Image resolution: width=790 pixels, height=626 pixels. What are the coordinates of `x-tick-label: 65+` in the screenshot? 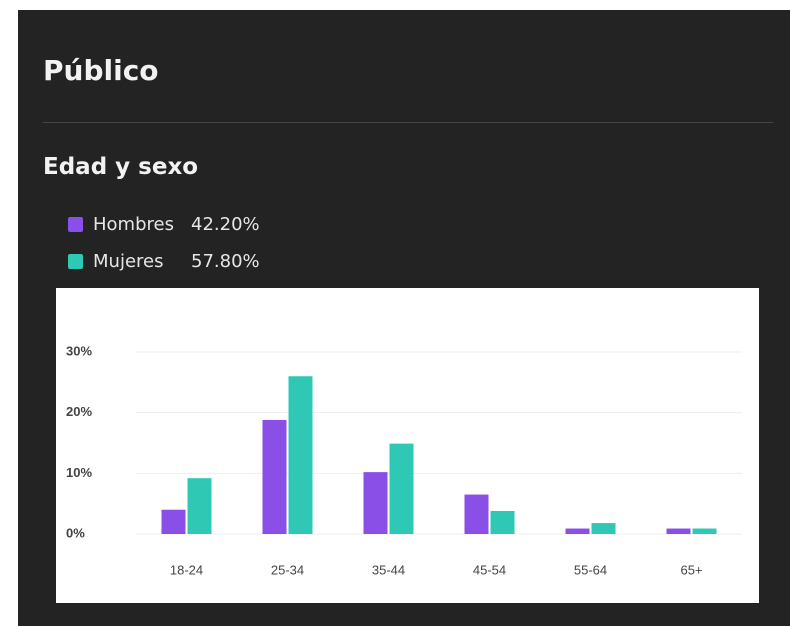 It's located at (691, 569).